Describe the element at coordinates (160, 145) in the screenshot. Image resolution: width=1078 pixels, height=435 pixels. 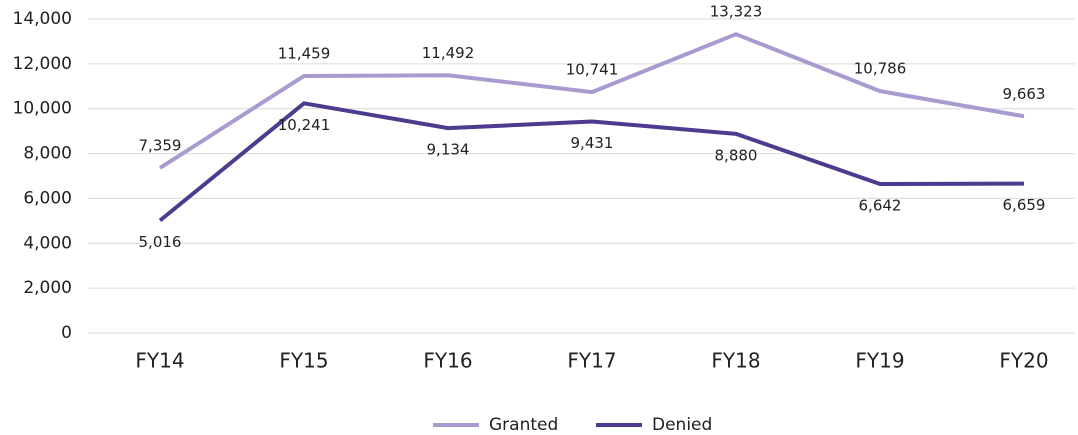
I see `data-label: 7,359` at that location.